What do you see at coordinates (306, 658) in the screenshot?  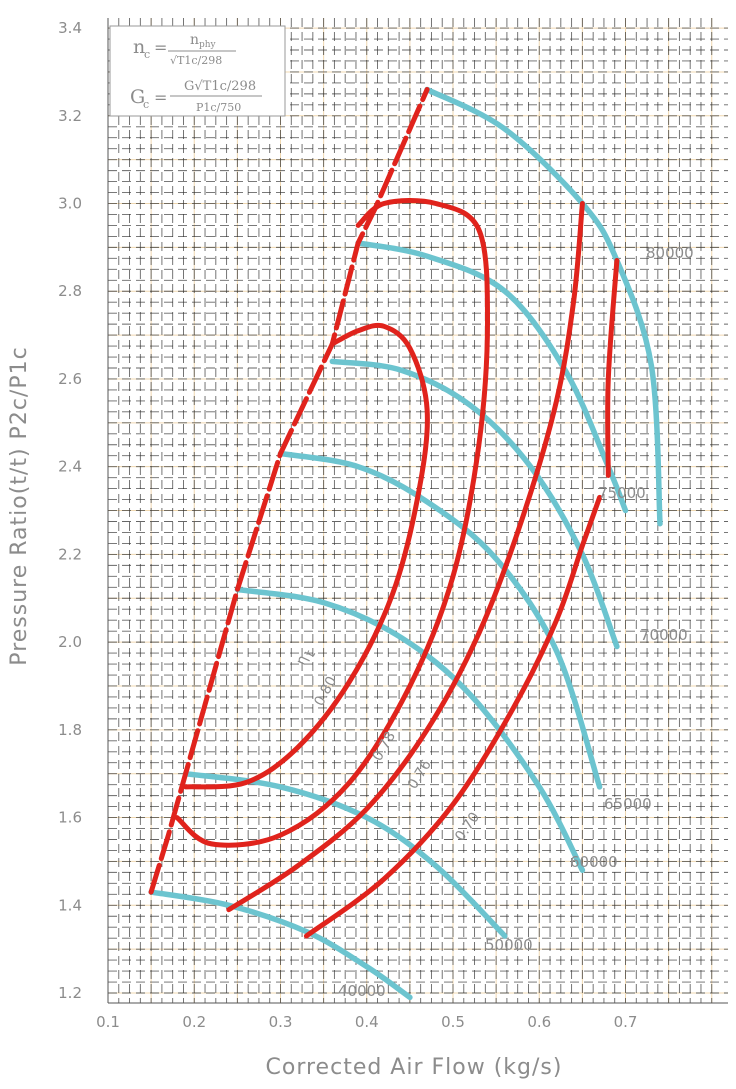 I see `efficiency-symbol: η t` at bounding box center [306, 658].